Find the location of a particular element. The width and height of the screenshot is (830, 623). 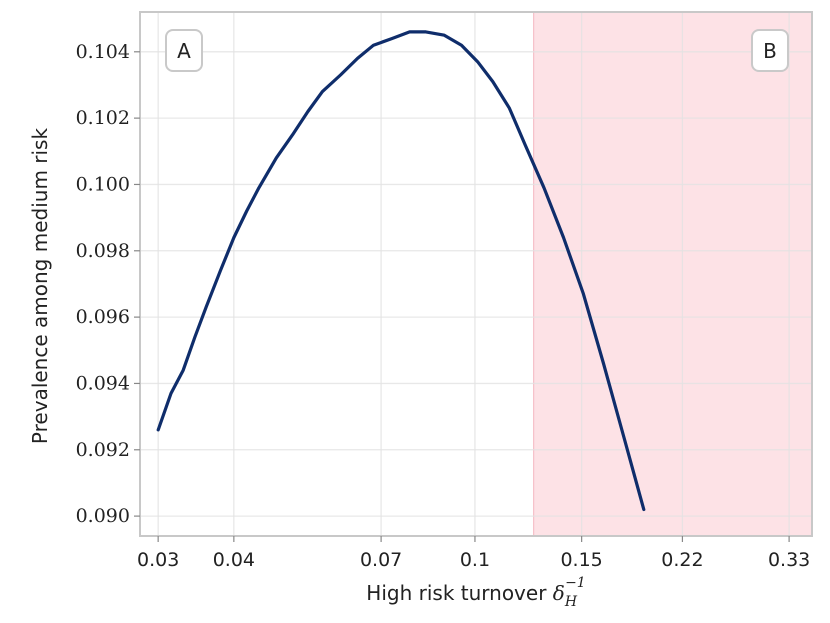

y-tick-label: 0.102 is located at coordinates (103, 118).